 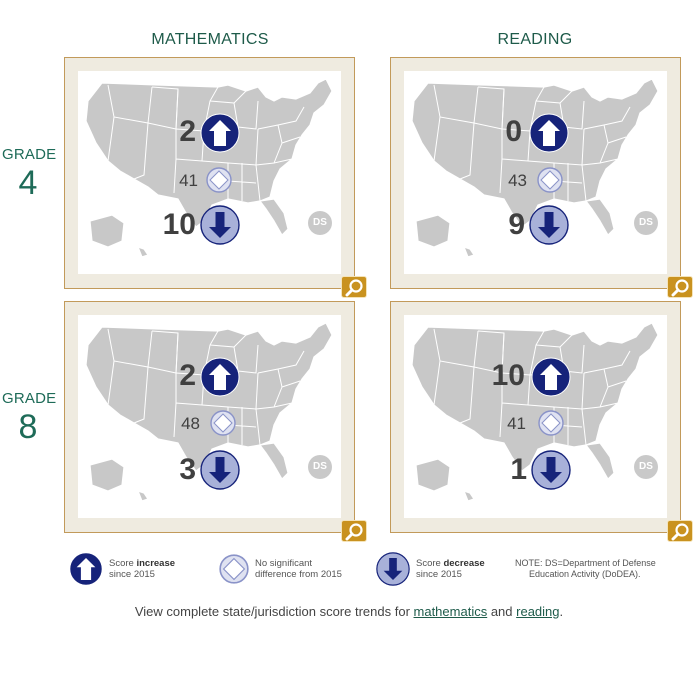 I want to click on increase-count: 0, so click(x=513, y=131).